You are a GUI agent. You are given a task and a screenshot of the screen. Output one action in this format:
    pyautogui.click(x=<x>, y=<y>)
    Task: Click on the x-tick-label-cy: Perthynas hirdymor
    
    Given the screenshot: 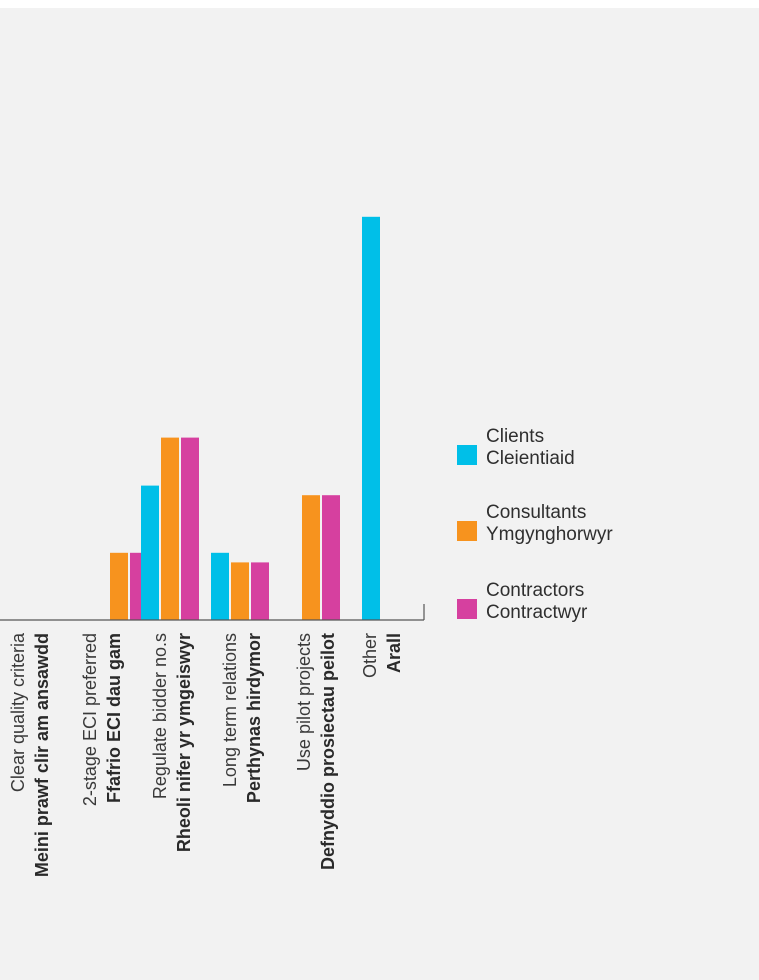 What is the action you would take?
    pyautogui.click(x=254, y=718)
    